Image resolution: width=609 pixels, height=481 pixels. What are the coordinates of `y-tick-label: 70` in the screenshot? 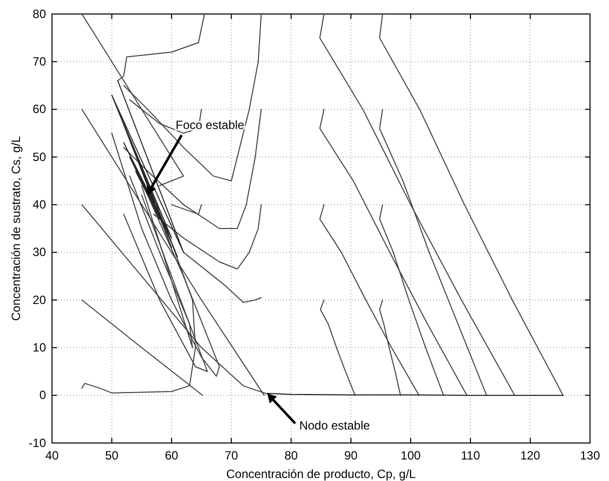 It's located at (39, 61).